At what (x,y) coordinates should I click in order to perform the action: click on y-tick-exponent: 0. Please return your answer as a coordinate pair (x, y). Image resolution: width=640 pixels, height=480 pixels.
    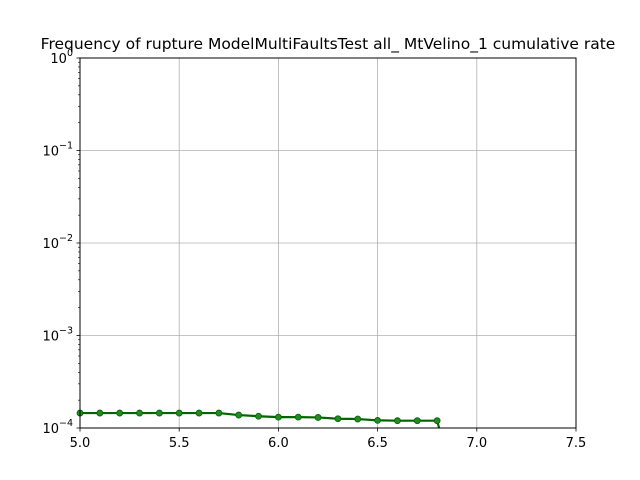
    Looking at the image, I should click on (70, 53).